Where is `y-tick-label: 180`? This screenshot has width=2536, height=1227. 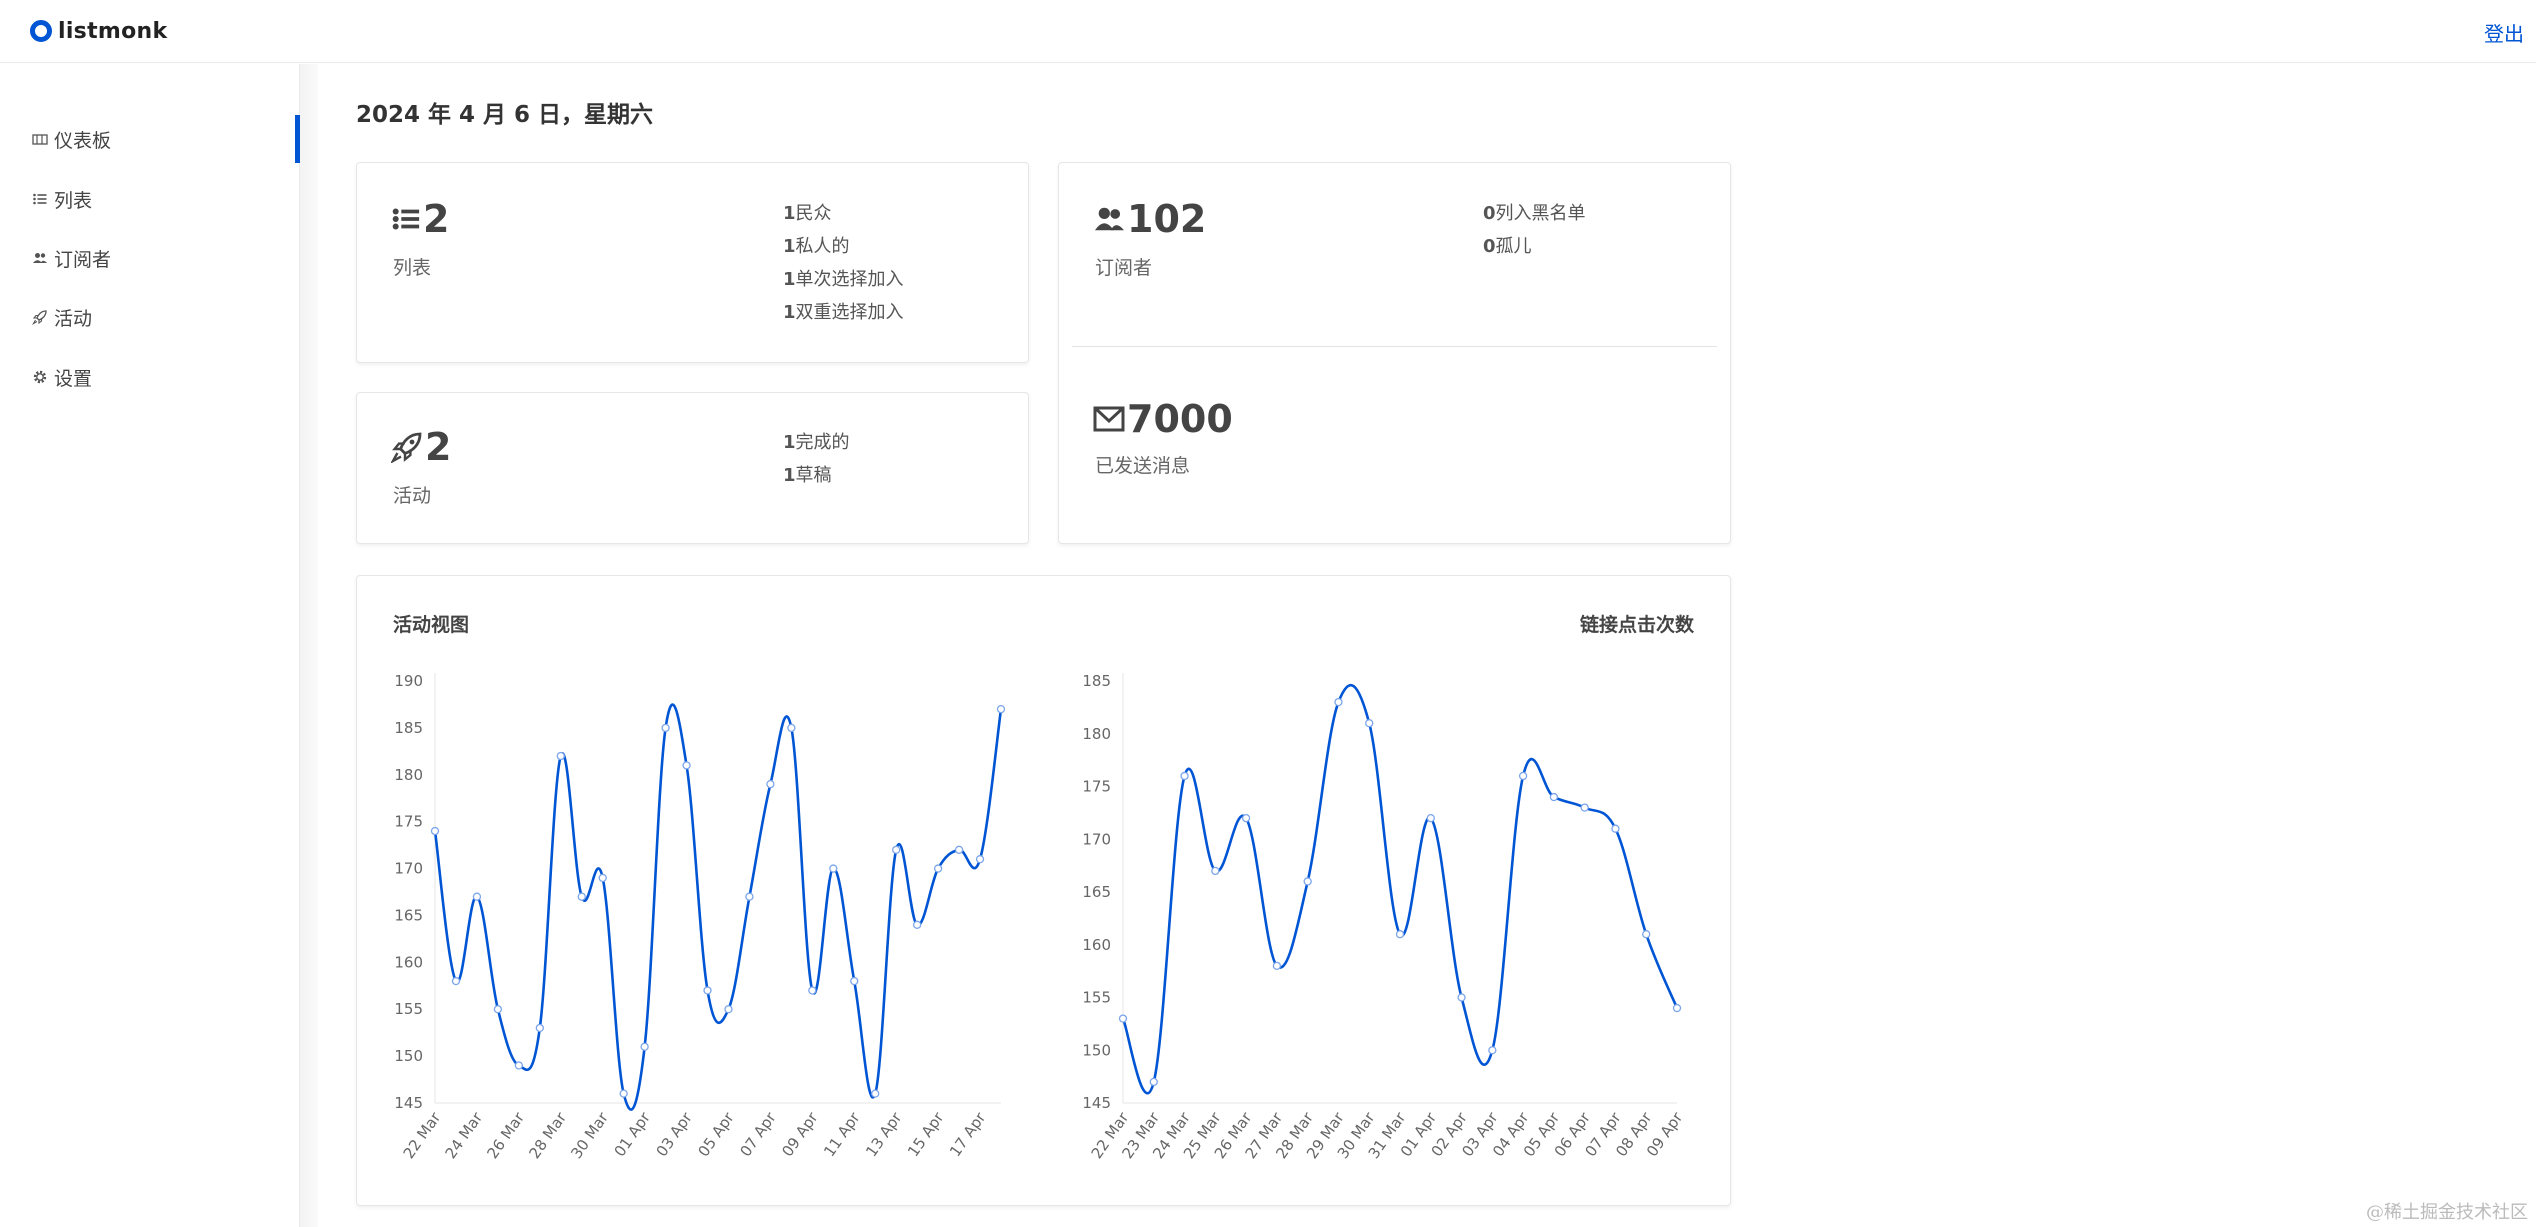 y-tick-label: 180 is located at coordinates (408, 775).